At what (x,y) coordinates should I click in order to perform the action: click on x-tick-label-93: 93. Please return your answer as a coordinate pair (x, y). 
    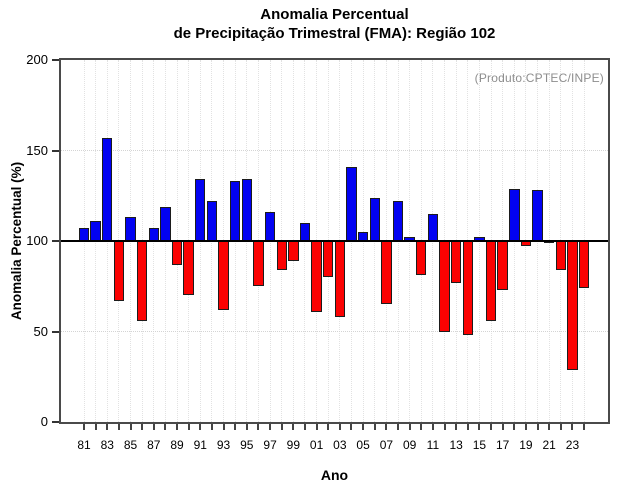
    Looking at the image, I should click on (223, 445).